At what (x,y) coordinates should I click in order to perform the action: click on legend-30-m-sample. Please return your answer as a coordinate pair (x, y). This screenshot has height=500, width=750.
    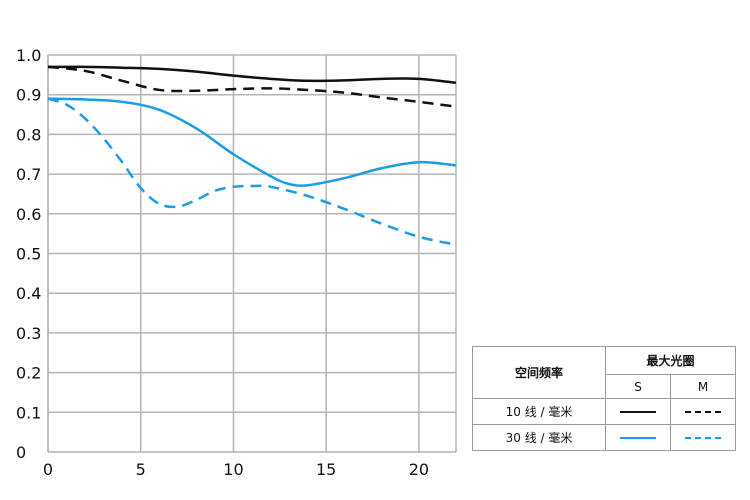
    Looking at the image, I should click on (703, 437).